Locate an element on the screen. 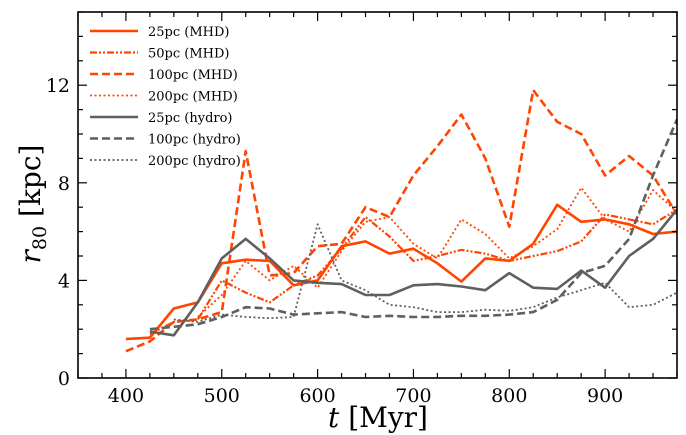 This screenshot has height=435, width=686. x-axis-label: t [Myr] is located at coordinates (378, 417).